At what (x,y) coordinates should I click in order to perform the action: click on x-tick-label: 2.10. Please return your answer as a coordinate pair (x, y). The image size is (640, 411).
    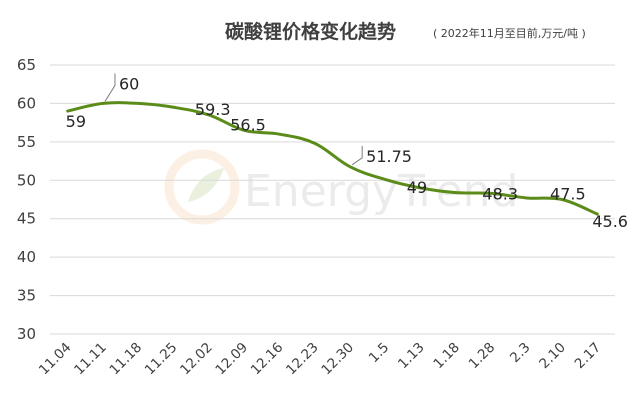
    Looking at the image, I should click on (552, 356).